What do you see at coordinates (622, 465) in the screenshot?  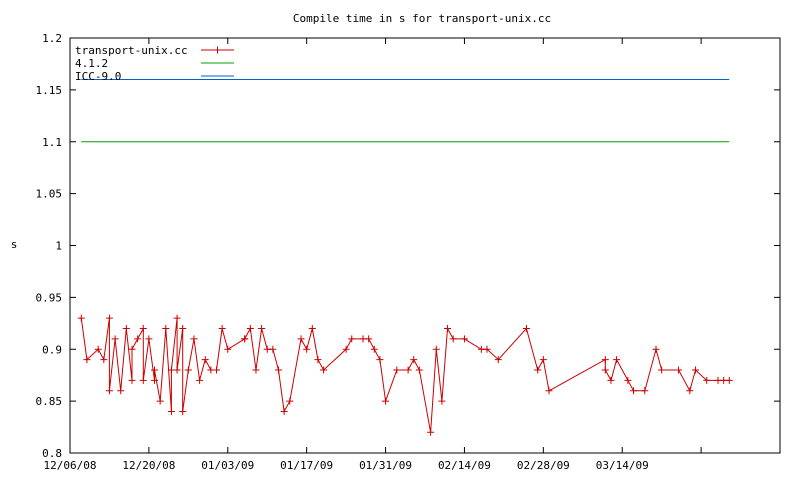 I see `x-tick-label: 03/14/09` at bounding box center [622, 465].